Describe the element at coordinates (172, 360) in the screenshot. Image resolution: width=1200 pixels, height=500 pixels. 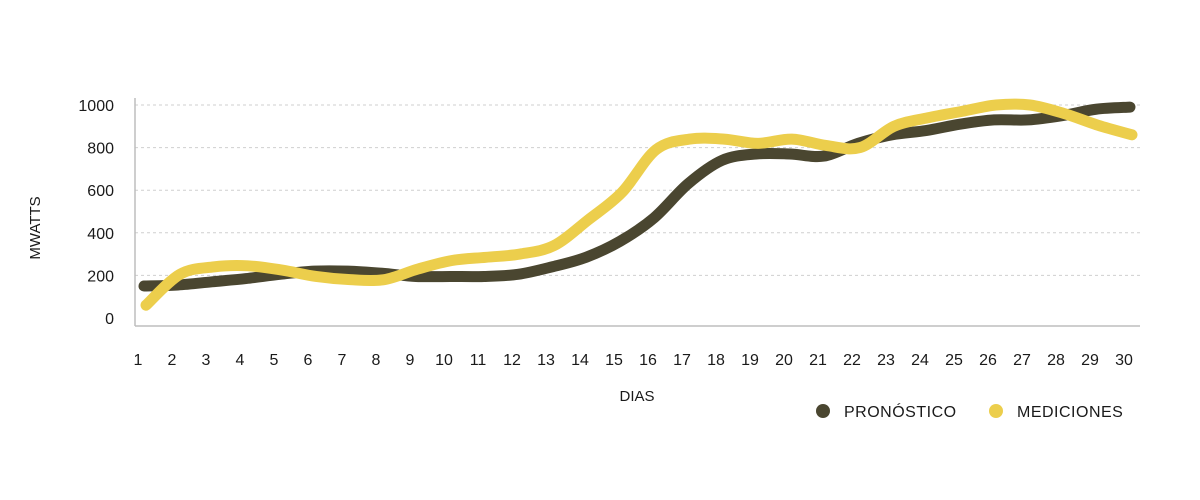
I see `x-tick-label: 2` at that location.